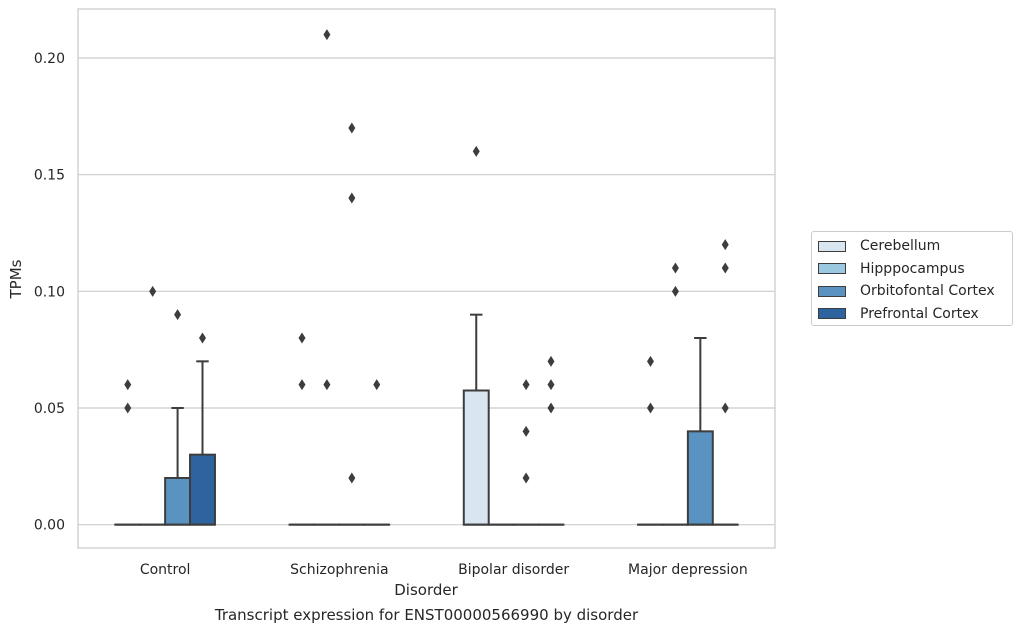  I want to click on box-cerebellum, so click(476, 419).